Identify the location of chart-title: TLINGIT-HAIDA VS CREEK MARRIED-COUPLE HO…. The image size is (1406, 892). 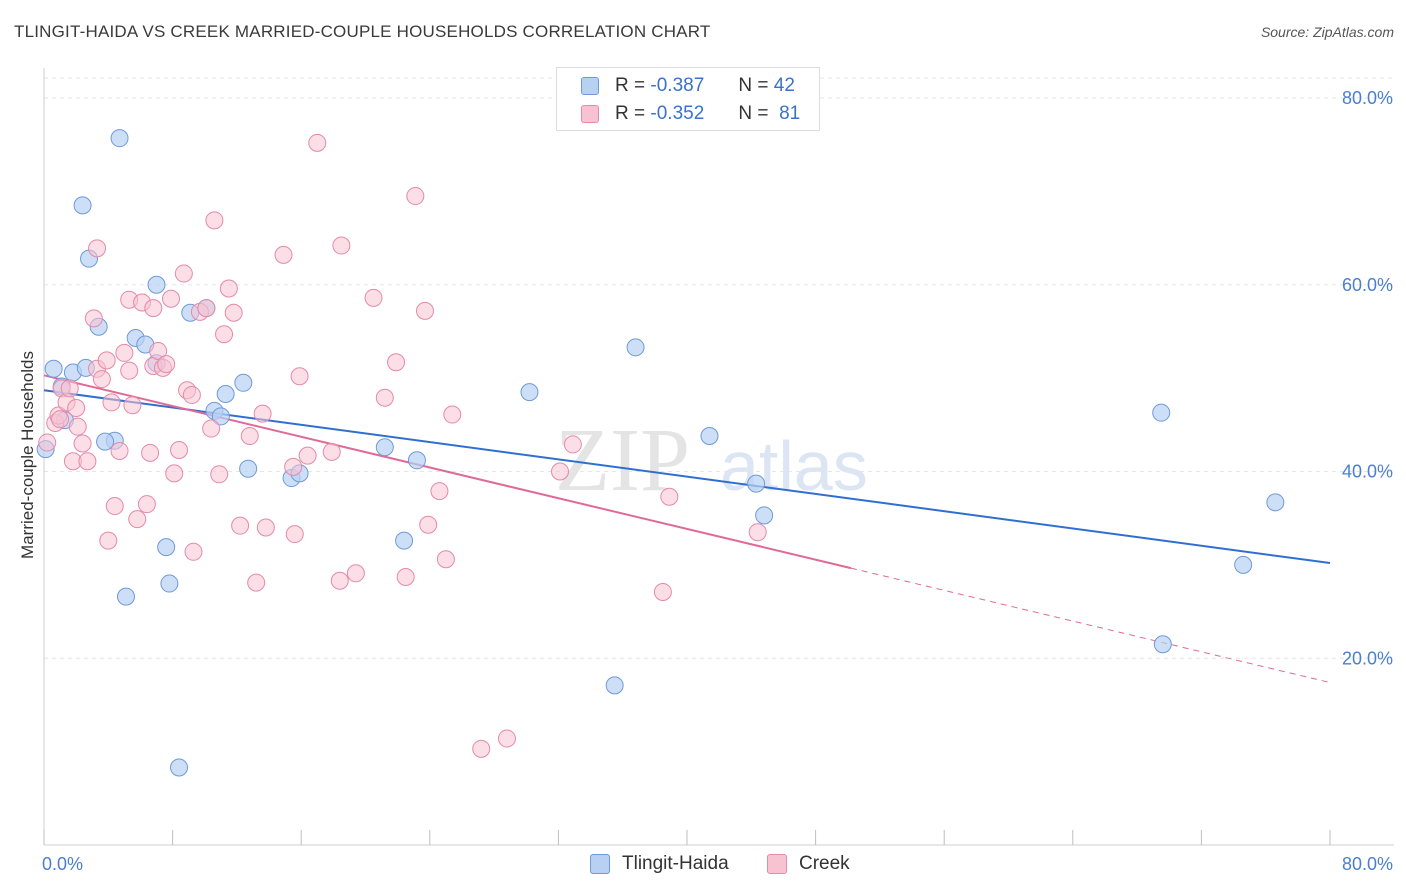
(362, 31).